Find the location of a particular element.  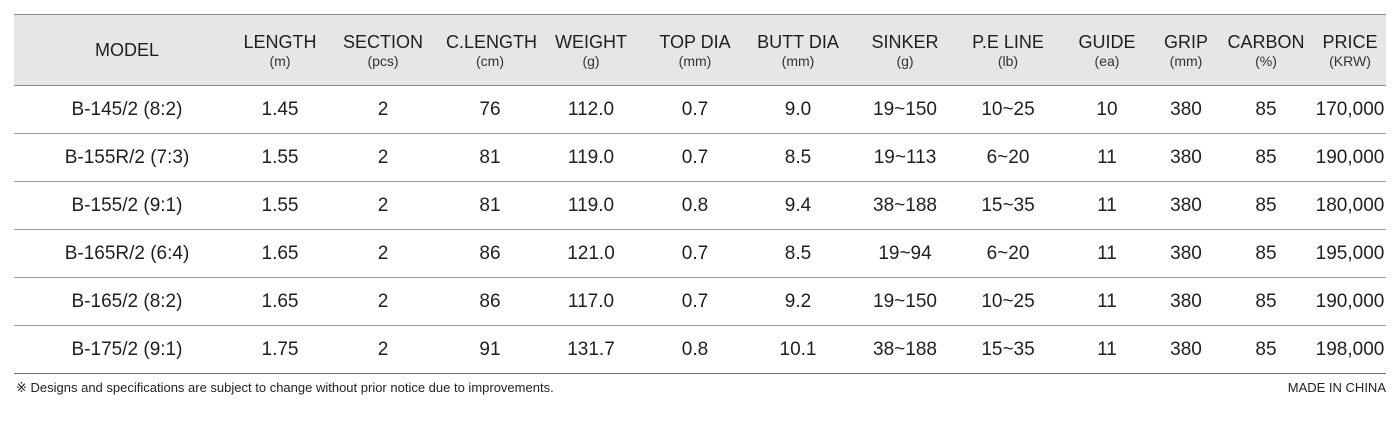

cell-price: 190,000 is located at coordinates (1350, 301).